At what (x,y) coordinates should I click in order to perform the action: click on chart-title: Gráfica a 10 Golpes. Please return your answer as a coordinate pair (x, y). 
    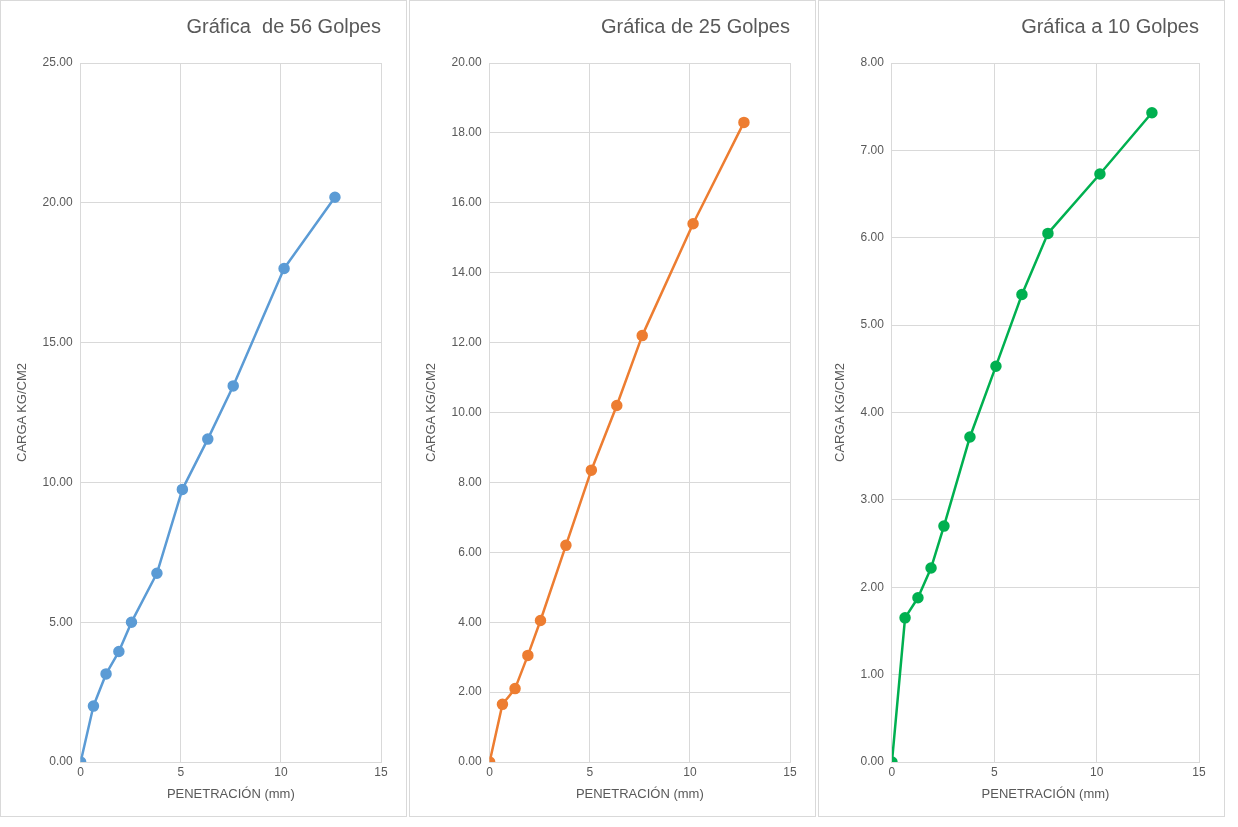
    Looking at the image, I should click on (1110, 25).